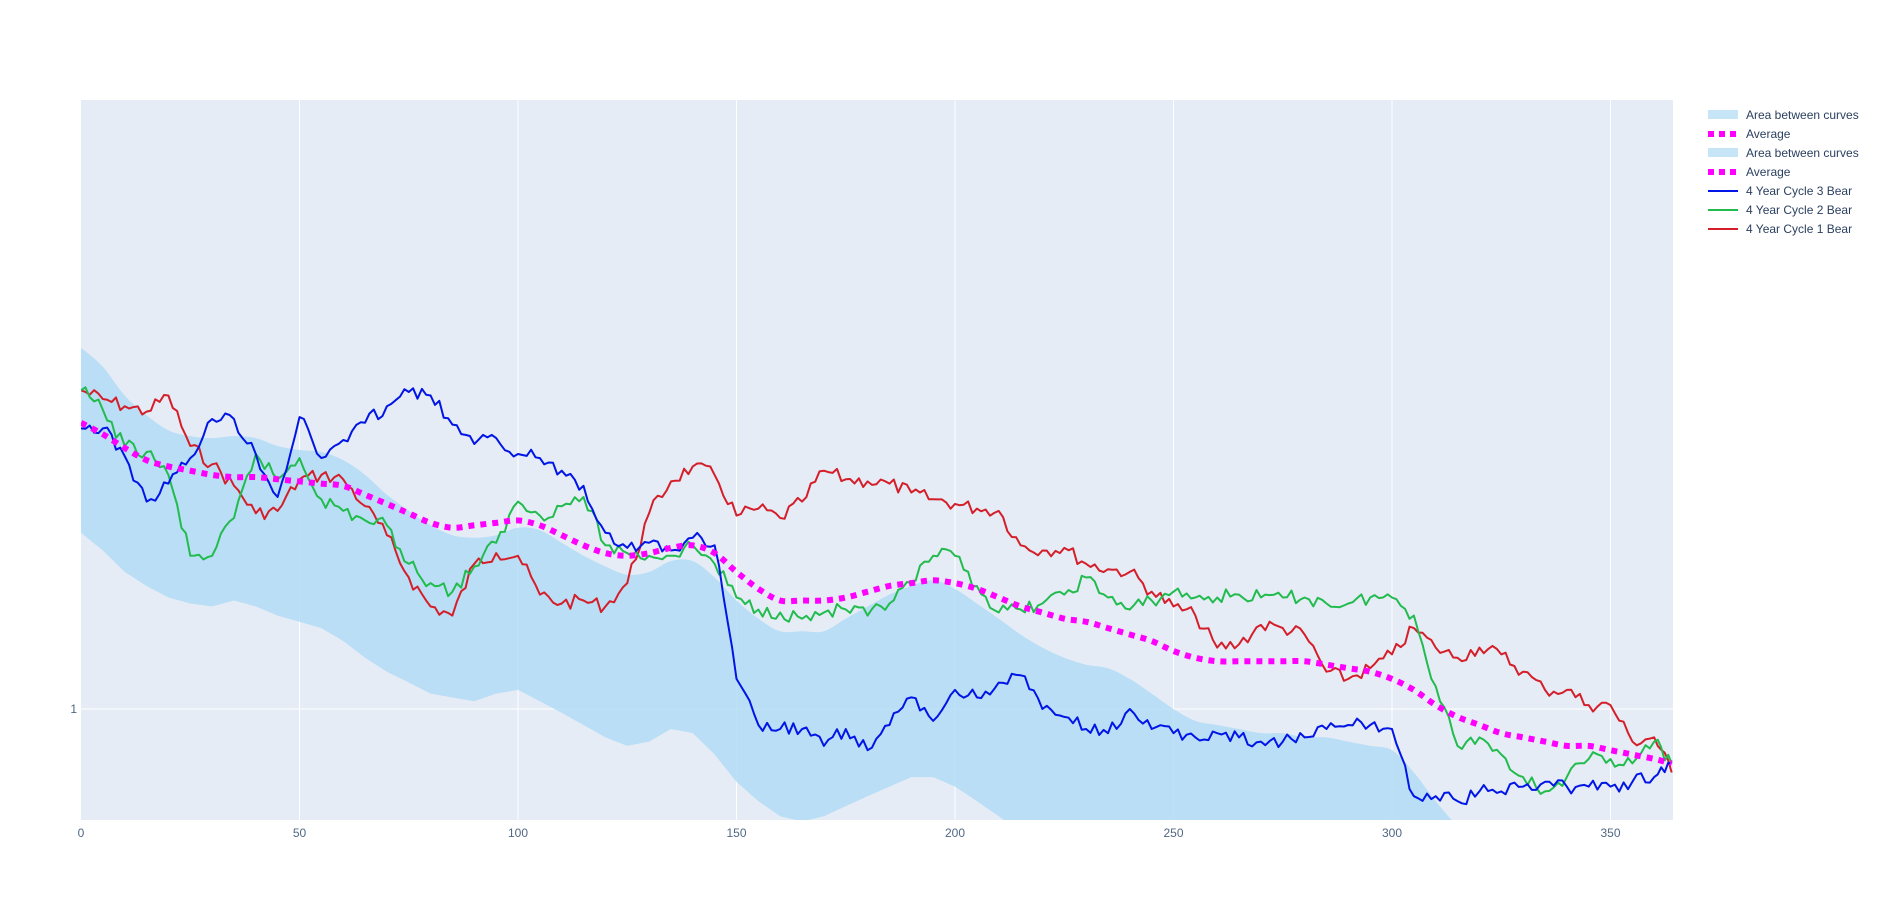 The height and width of the screenshot is (900, 1879). What do you see at coordinates (1724, 210) in the screenshot?
I see `green-line-icon` at bounding box center [1724, 210].